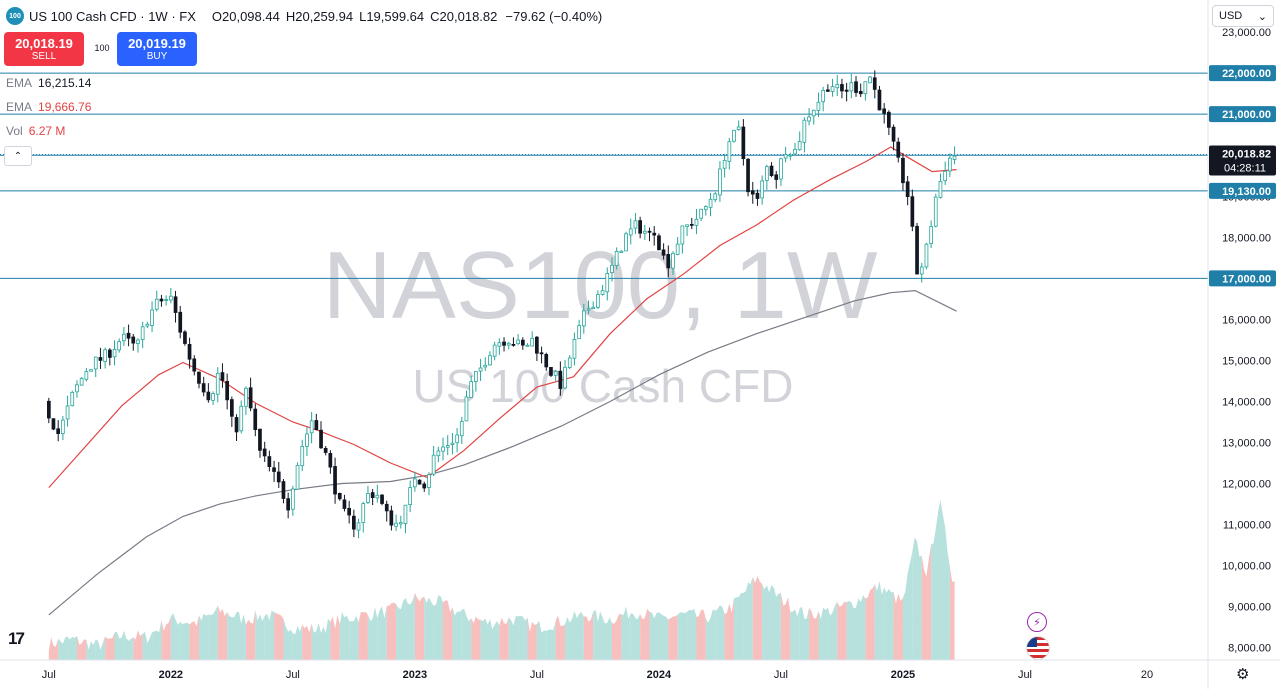  Describe the element at coordinates (1245, 168) in the screenshot. I see `countdown-label: 04:28:11` at that location.